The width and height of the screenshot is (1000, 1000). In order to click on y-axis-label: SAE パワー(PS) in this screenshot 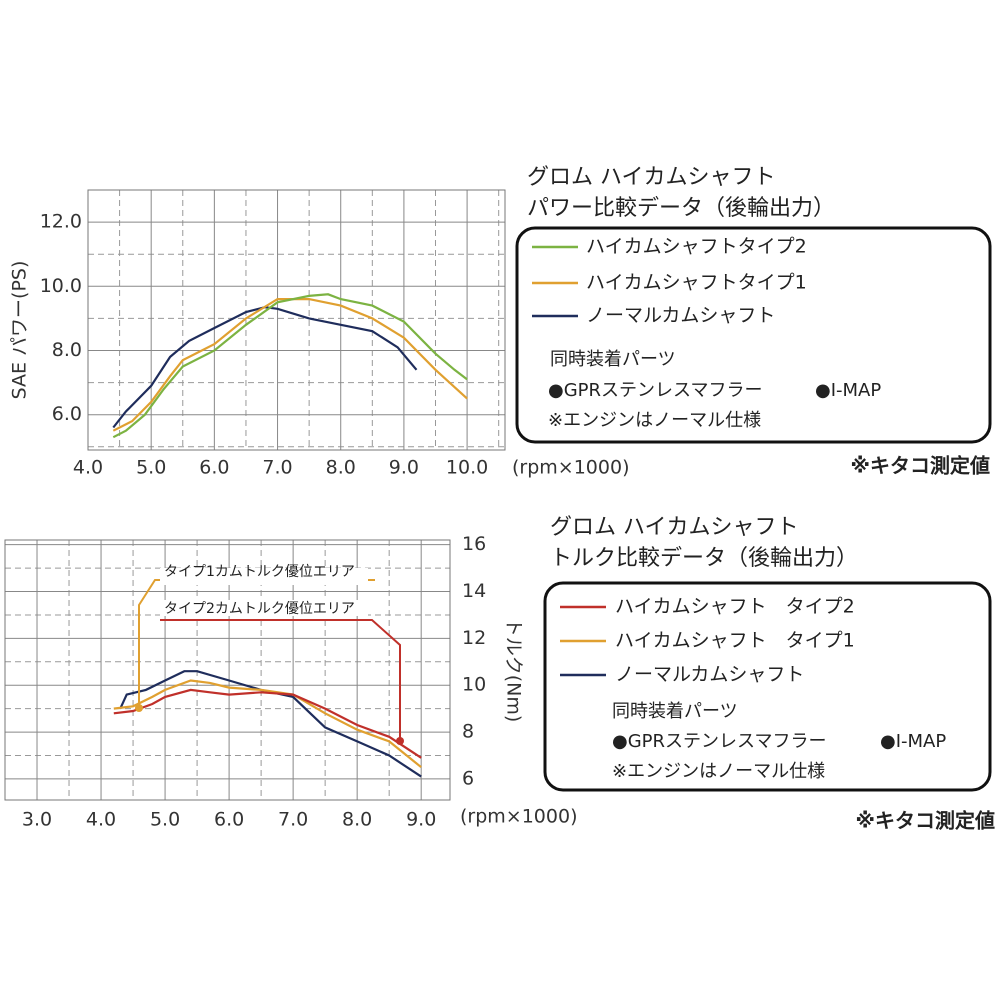, I will do `click(20, 330)`.